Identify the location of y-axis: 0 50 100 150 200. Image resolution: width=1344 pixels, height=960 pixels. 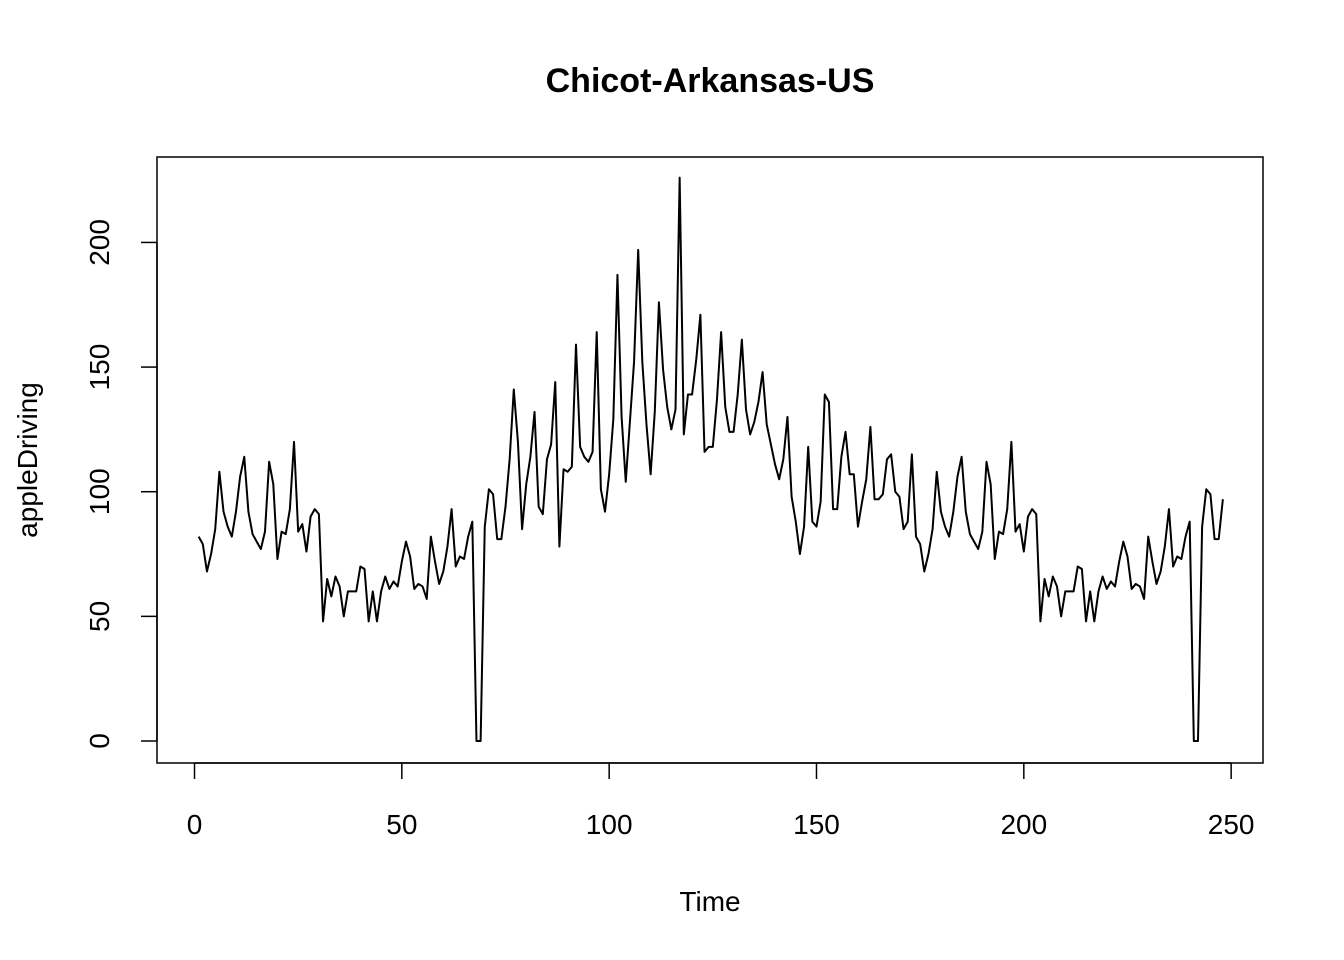
(121, 484).